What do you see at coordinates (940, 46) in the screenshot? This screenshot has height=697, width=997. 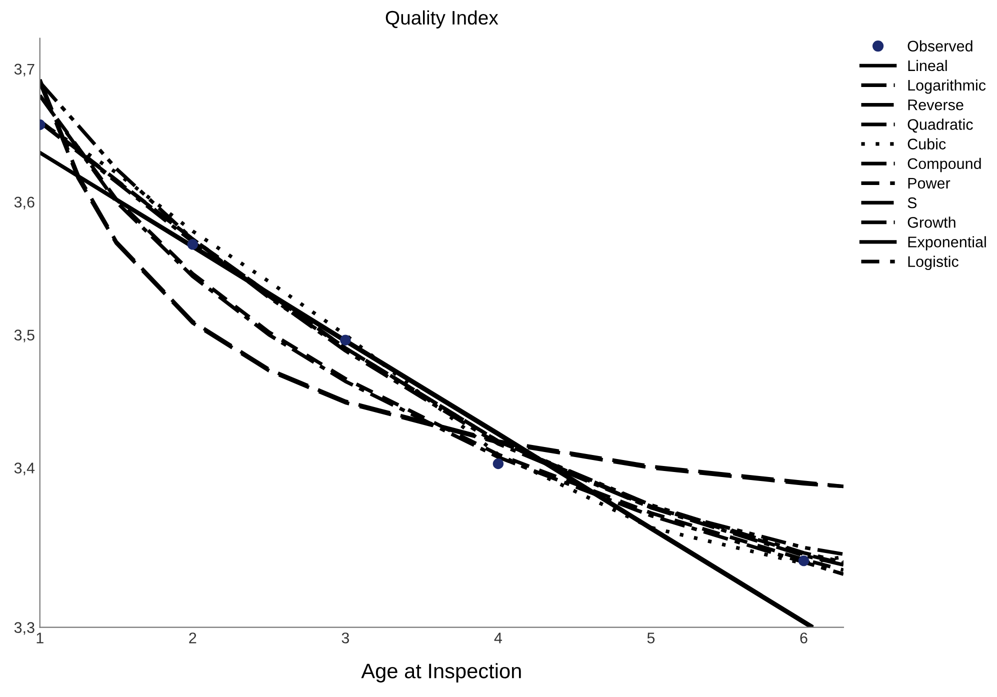 I see `legend-label: Observed` at bounding box center [940, 46].